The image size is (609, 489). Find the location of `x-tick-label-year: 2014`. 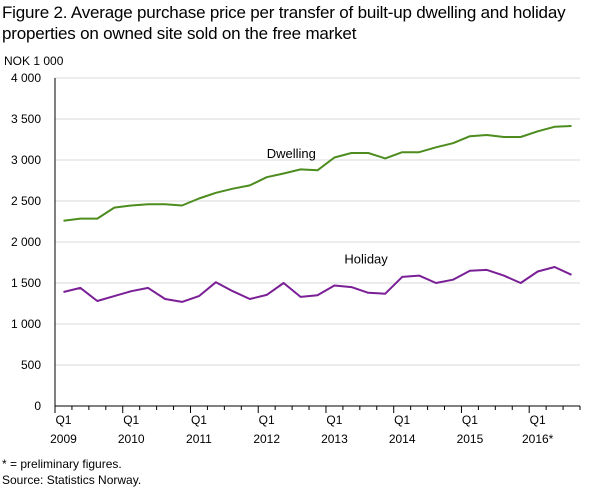

x-tick-label-year: 2014 is located at coordinates (402, 439).